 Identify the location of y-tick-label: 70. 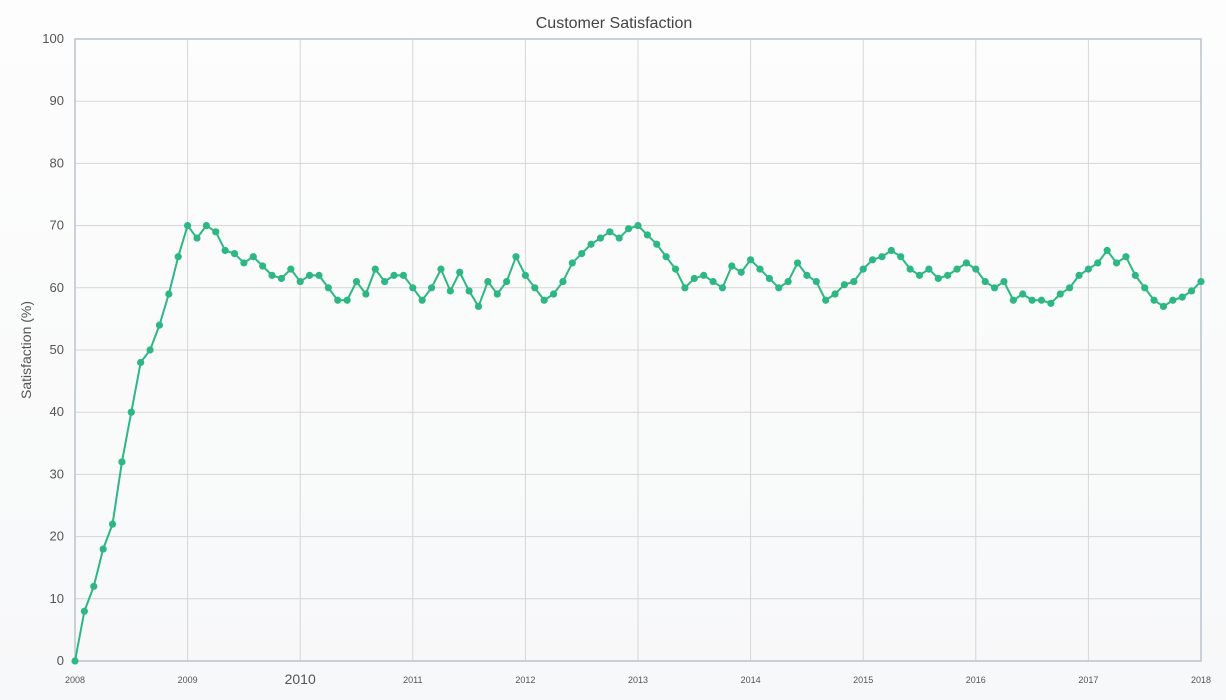
(57, 225).